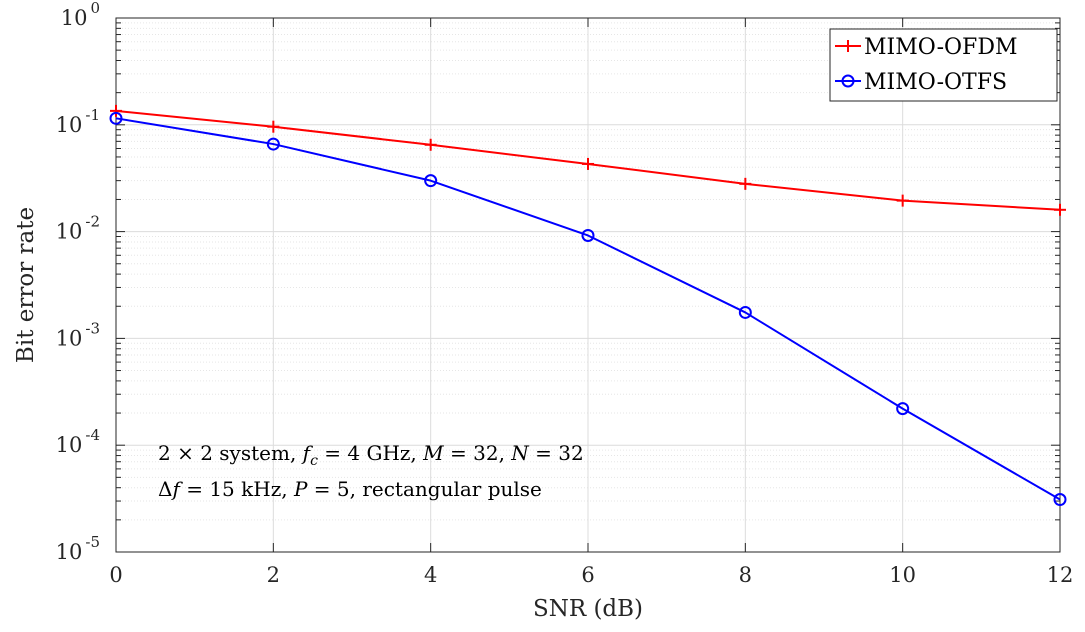 The image size is (1085, 632). What do you see at coordinates (350, 489) in the screenshot?
I see `annotation-line-2: Δf = 15 kHz, P = 5, rectangular pulse` at bounding box center [350, 489].